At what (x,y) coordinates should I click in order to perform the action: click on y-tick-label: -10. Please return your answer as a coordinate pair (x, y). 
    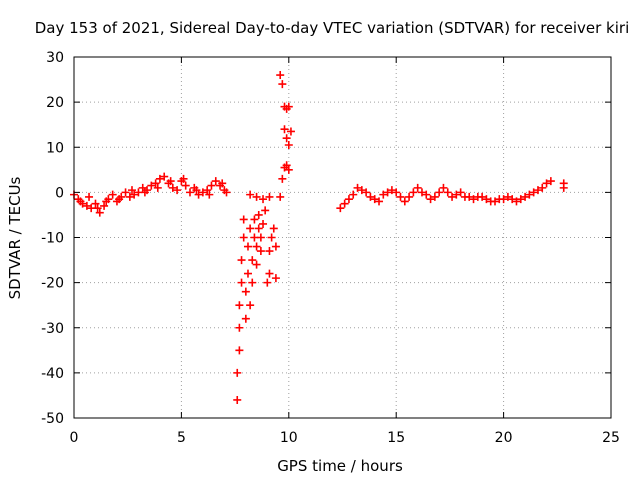
    Looking at the image, I should click on (52, 239).